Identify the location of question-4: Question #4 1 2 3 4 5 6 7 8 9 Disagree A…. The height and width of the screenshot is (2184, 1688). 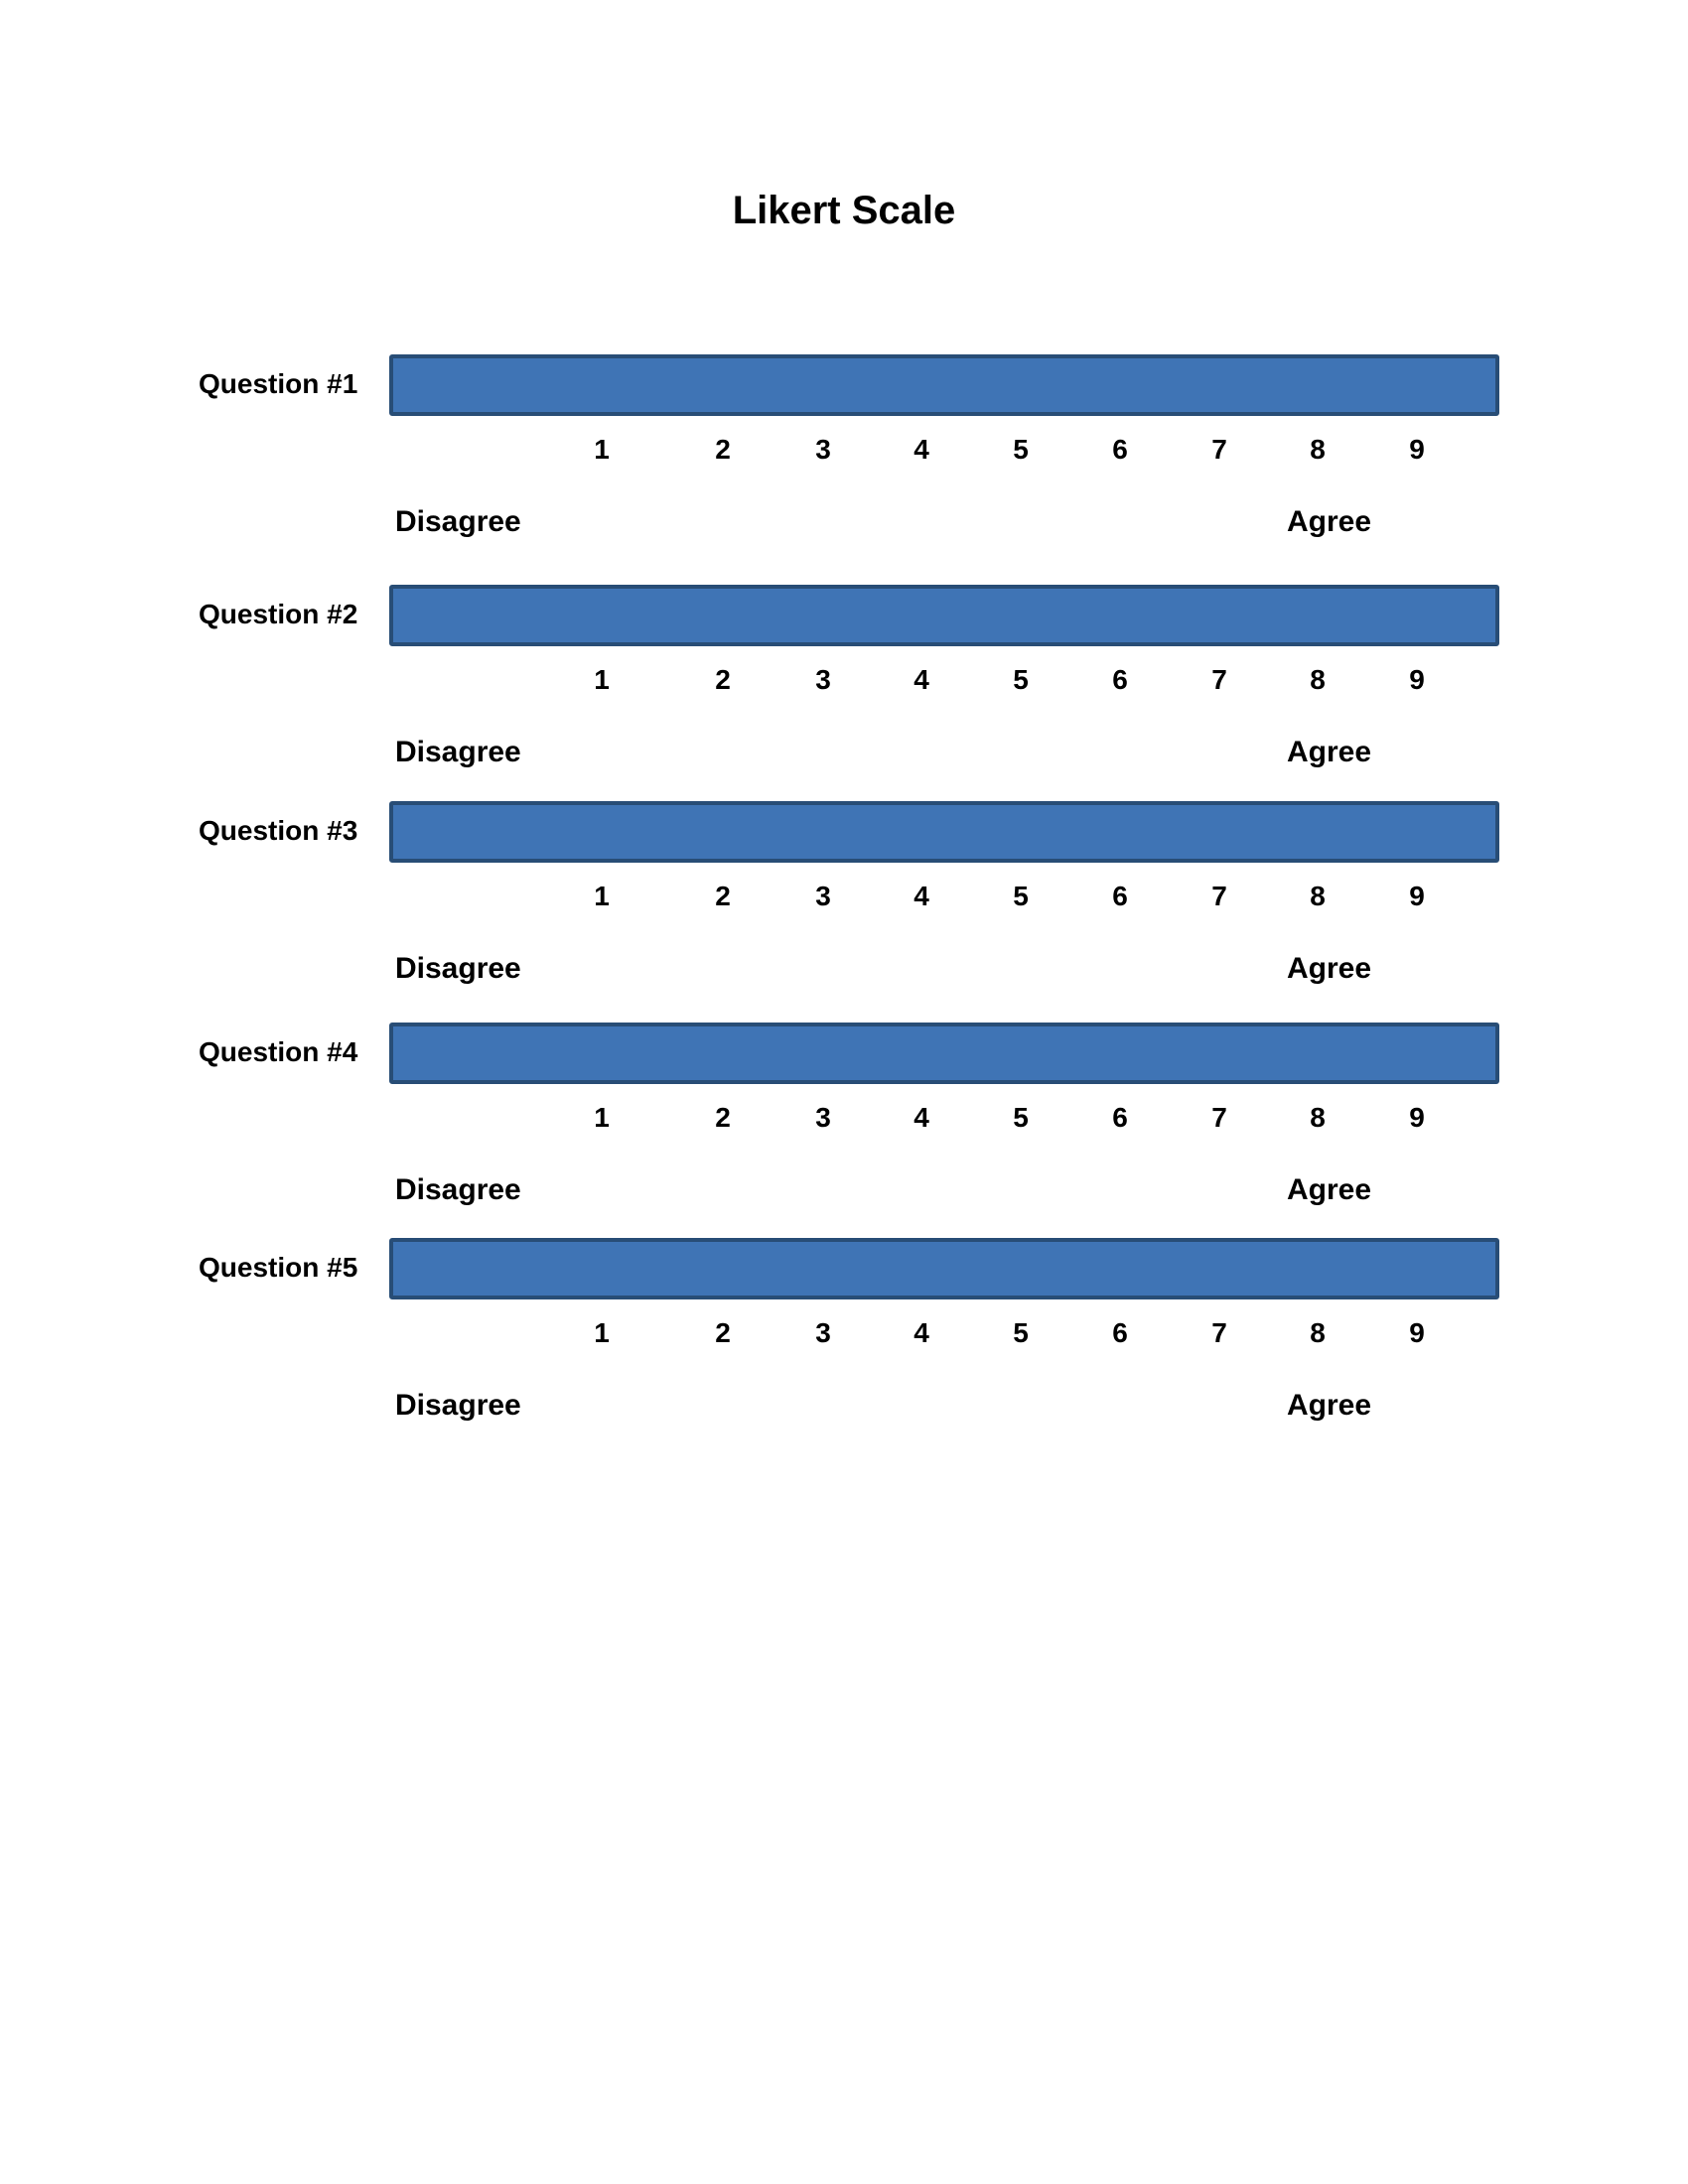
(844, 1137).